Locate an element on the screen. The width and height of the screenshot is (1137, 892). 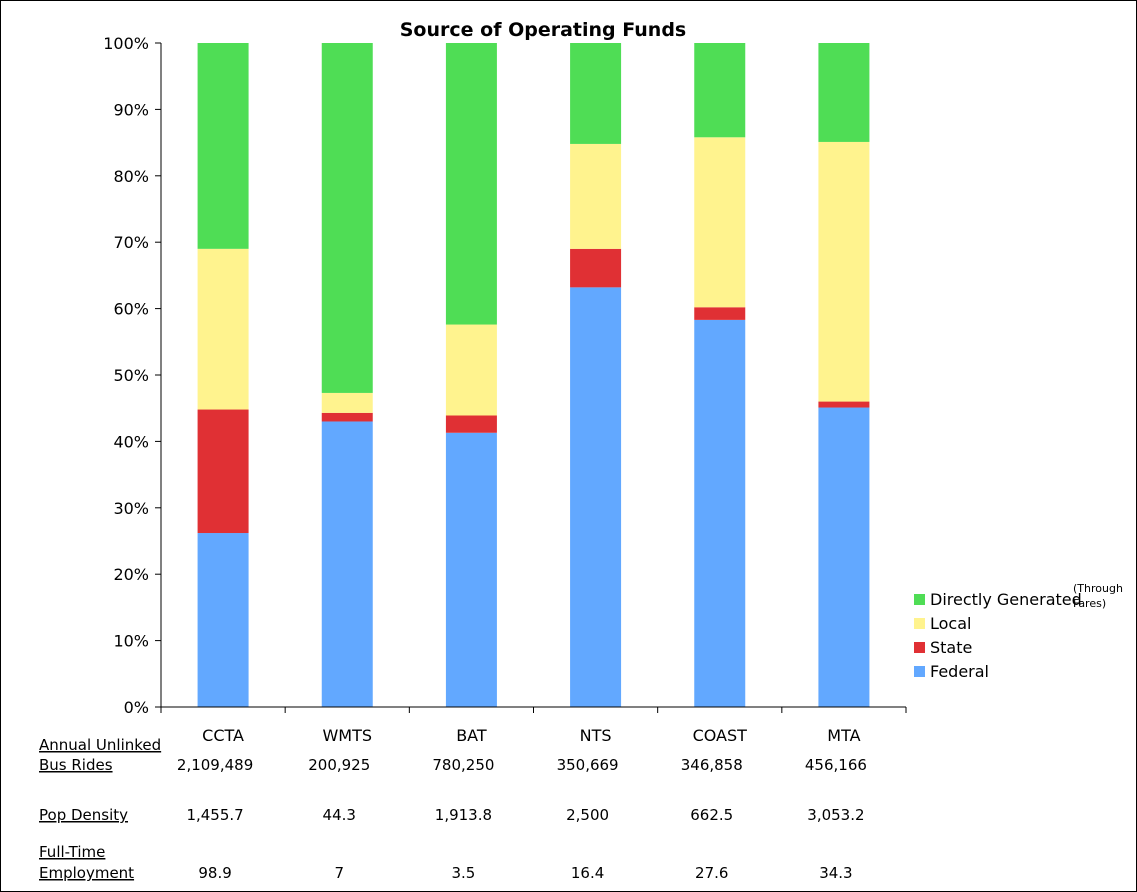
row-label: Bus Rides is located at coordinates (76, 765).